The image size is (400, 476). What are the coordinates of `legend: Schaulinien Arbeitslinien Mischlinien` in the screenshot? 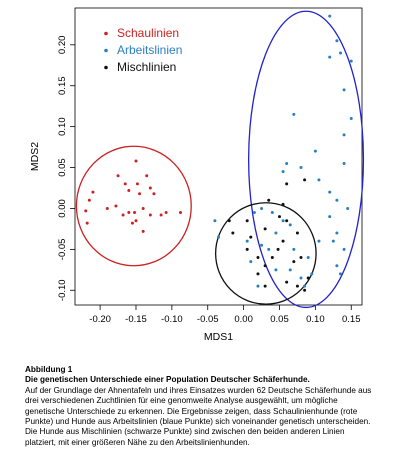 It's located at (143, 50).